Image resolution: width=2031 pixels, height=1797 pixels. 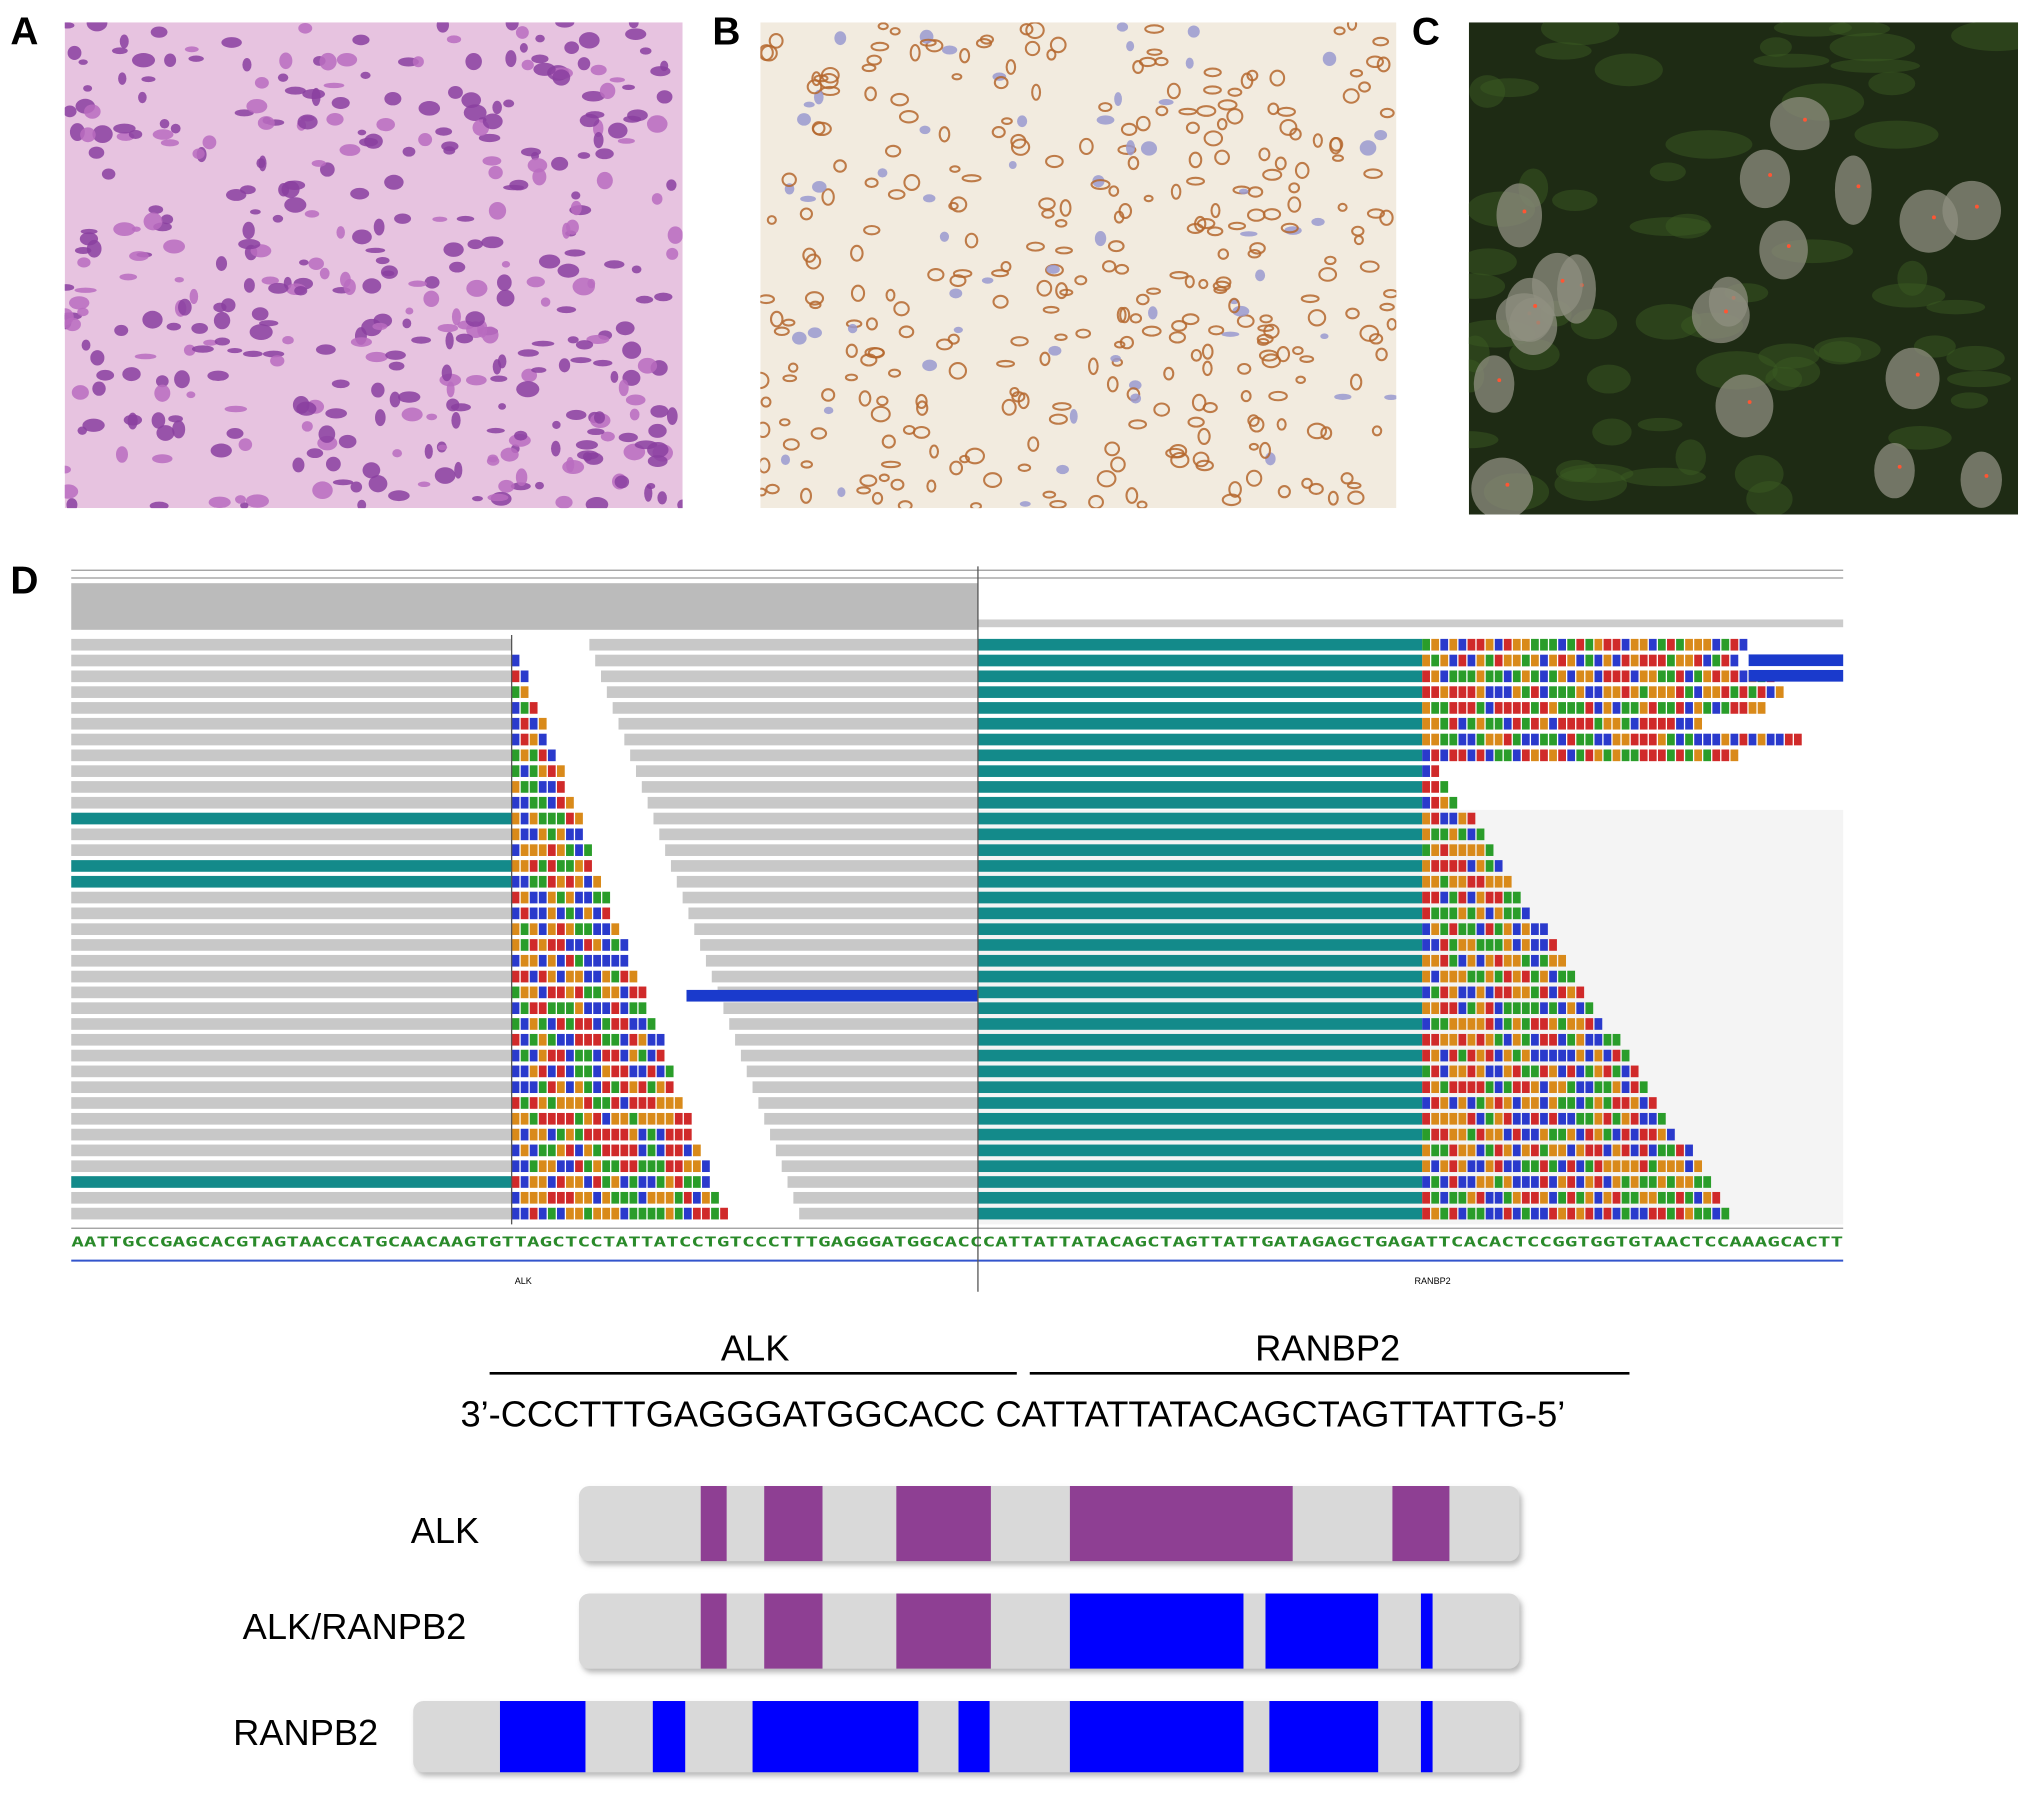 I want to click on domain, so click(x=1426, y=1631).